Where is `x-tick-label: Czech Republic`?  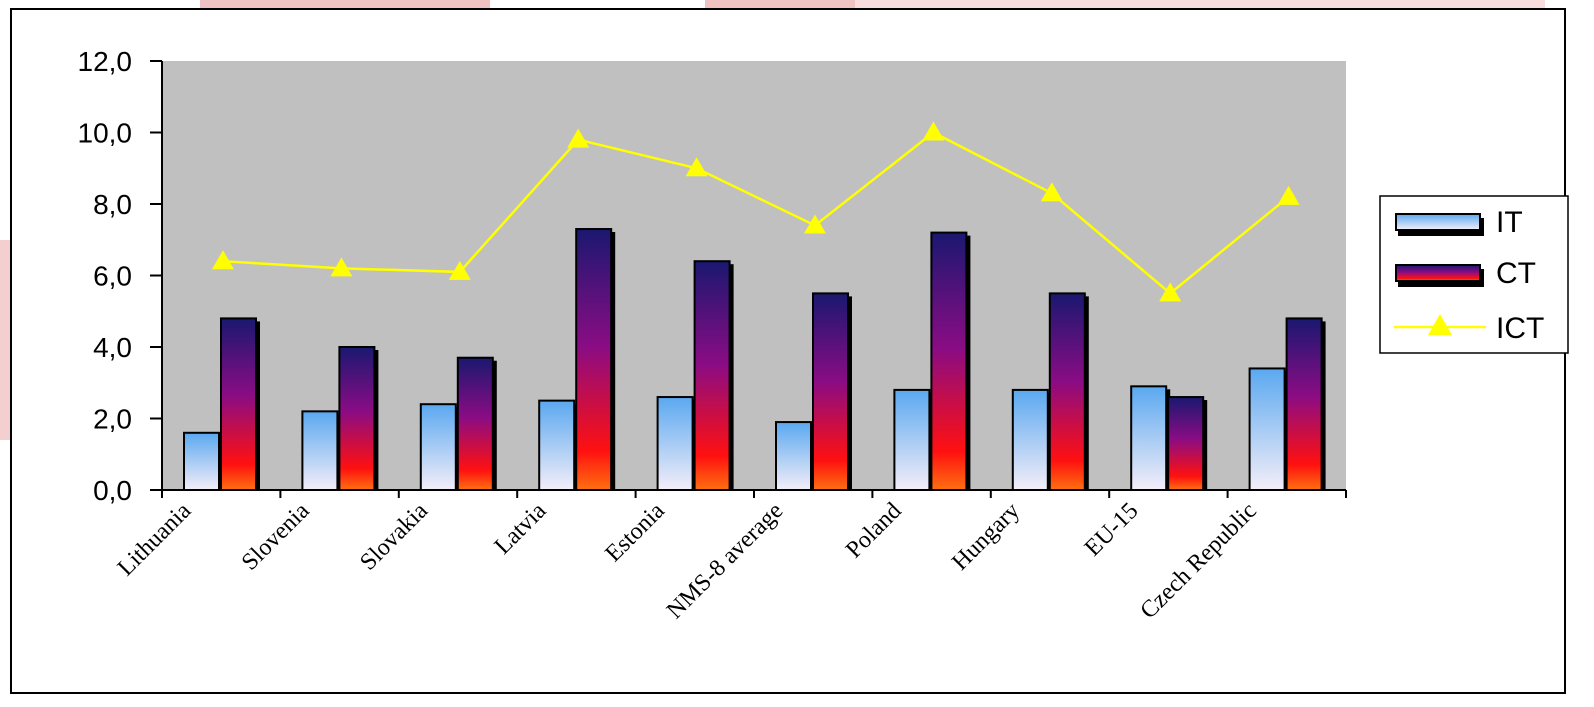 x-tick-label: Czech Republic is located at coordinates (1199, 561).